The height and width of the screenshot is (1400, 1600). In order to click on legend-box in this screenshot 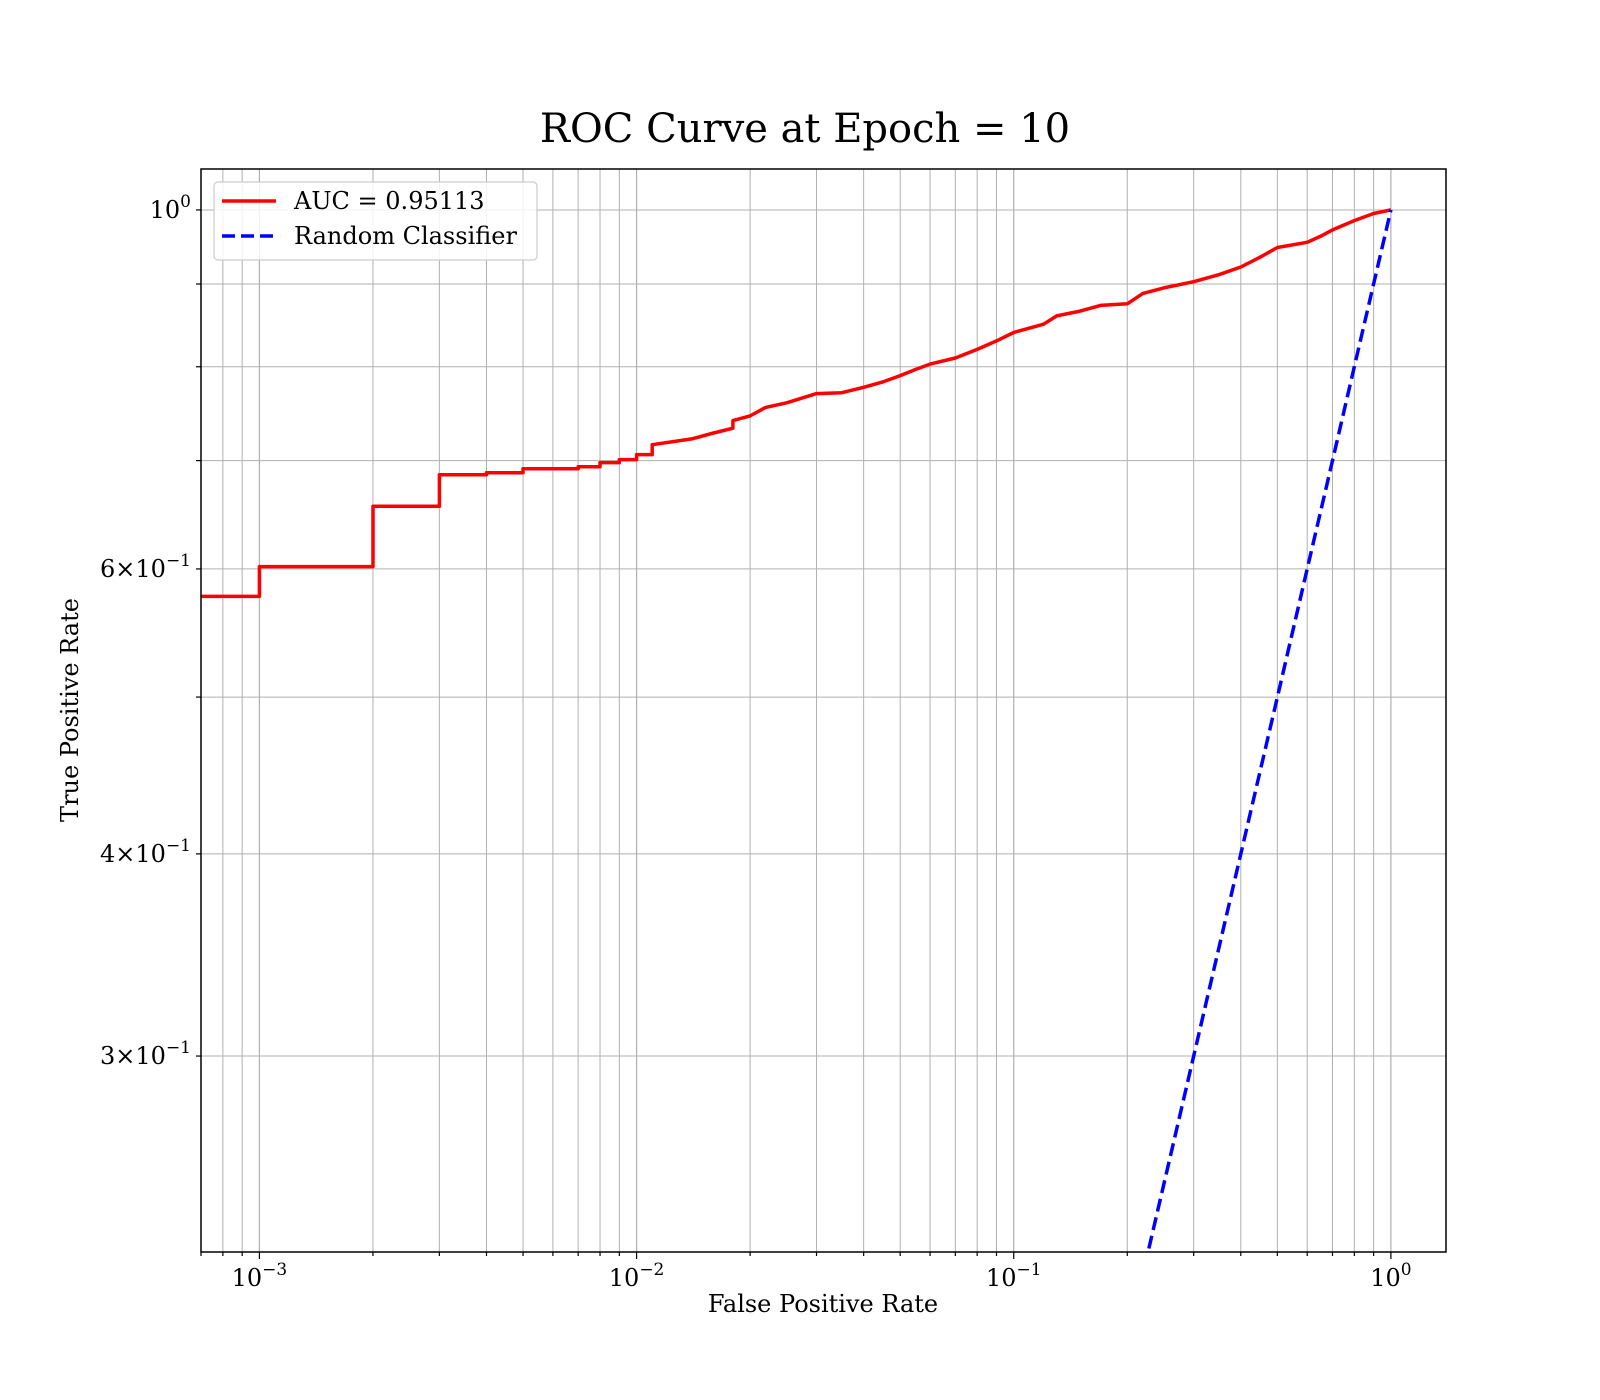, I will do `click(375, 221)`.